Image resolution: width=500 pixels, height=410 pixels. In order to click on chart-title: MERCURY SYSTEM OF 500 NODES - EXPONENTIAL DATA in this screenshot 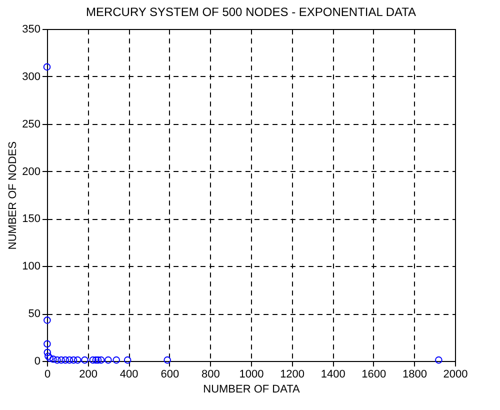, I will do `click(251, 12)`.